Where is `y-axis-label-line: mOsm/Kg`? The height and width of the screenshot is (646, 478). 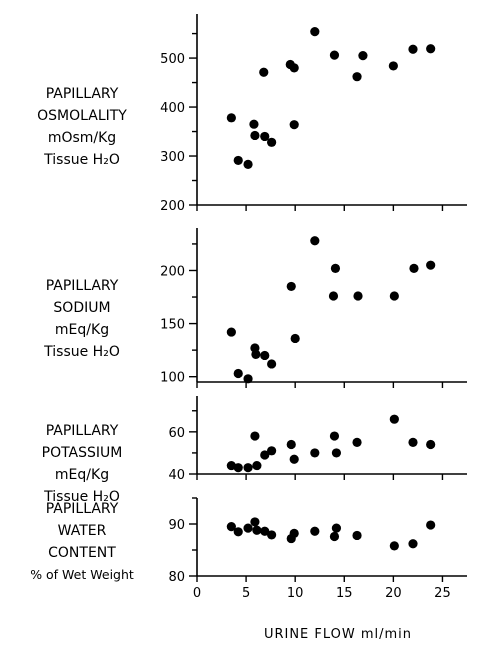 y-axis-label-line: mOsm/Kg is located at coordinates (82, 138).